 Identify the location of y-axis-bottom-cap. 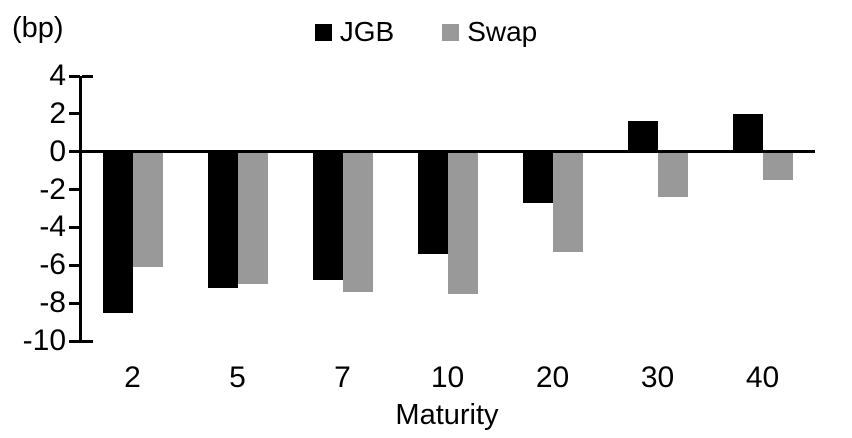
(87, 341).